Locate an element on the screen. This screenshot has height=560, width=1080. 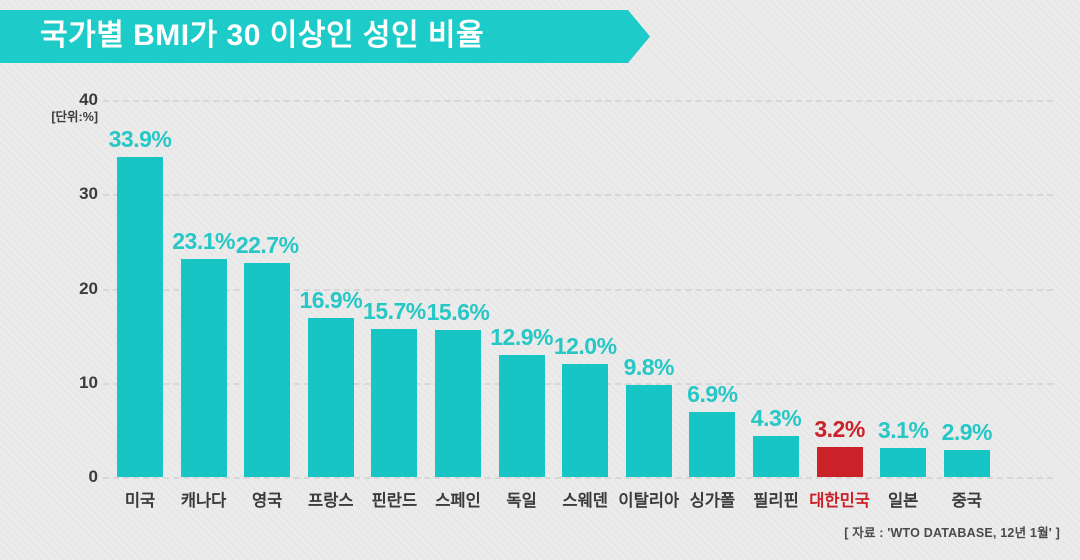
bar-value-label: 4.3% is located at coordinates (776, 418).